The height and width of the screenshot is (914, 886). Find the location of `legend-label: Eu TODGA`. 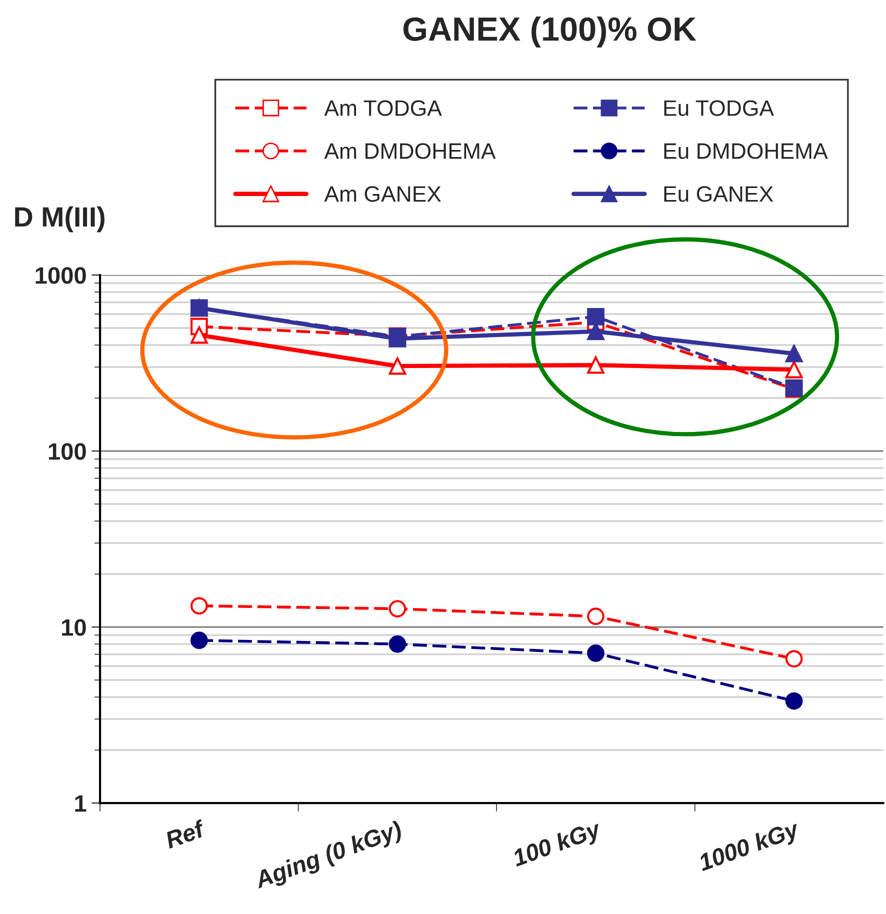

legend-label: Eu TODGA is located at coordinates (719, 108).